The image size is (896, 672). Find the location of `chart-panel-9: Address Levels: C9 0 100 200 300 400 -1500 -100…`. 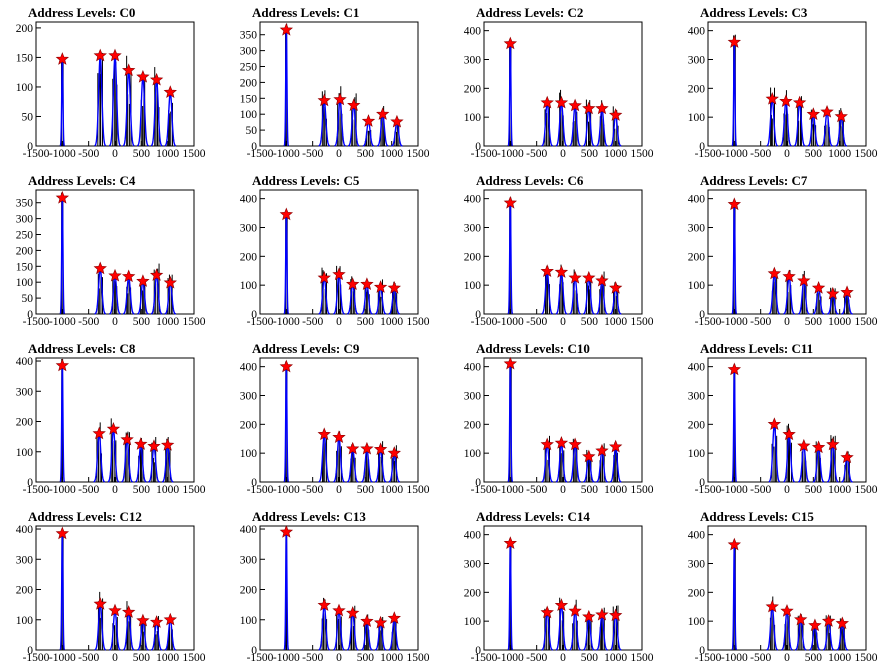

chart-panel-9: Address Levels: C9 0 100 200 300 400 -1500 -100… is located at coordinates (335, 418).